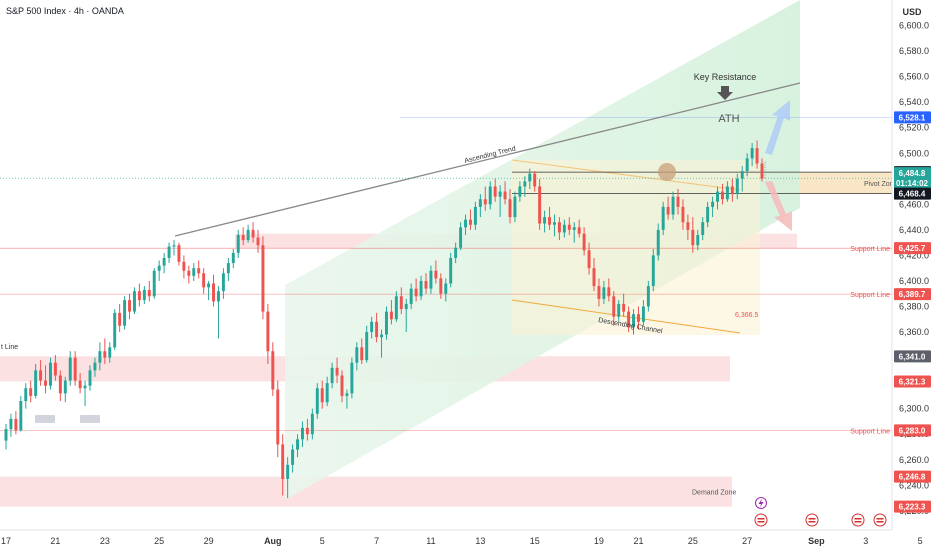 This screenshot has width=932, height=555. I want to click on y-tick-label-9: 6,400.0, so click(914, 281).